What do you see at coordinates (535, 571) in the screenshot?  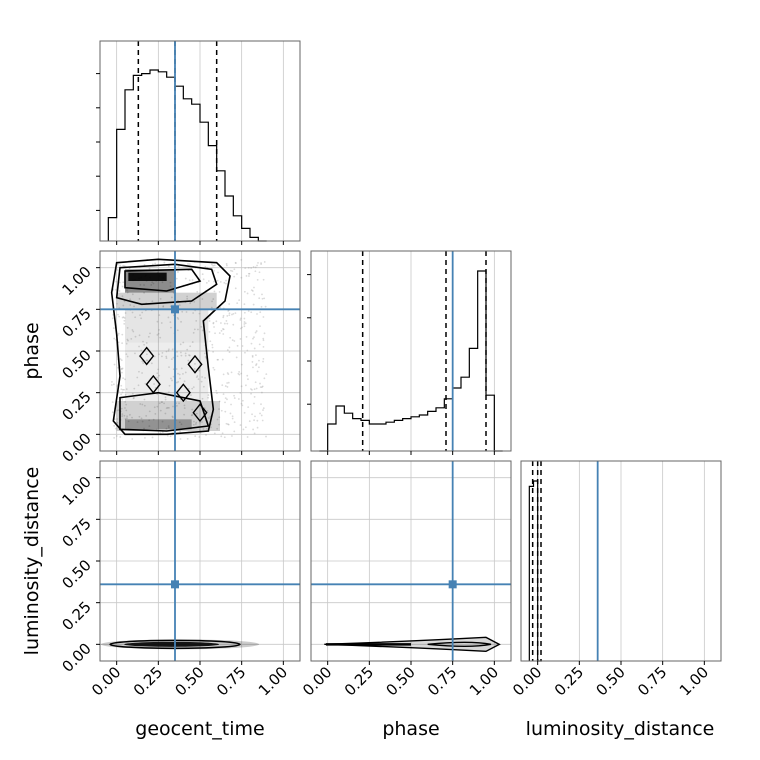 I see `histogram-step-luminosity-distance` at bounding box center [535, 571].